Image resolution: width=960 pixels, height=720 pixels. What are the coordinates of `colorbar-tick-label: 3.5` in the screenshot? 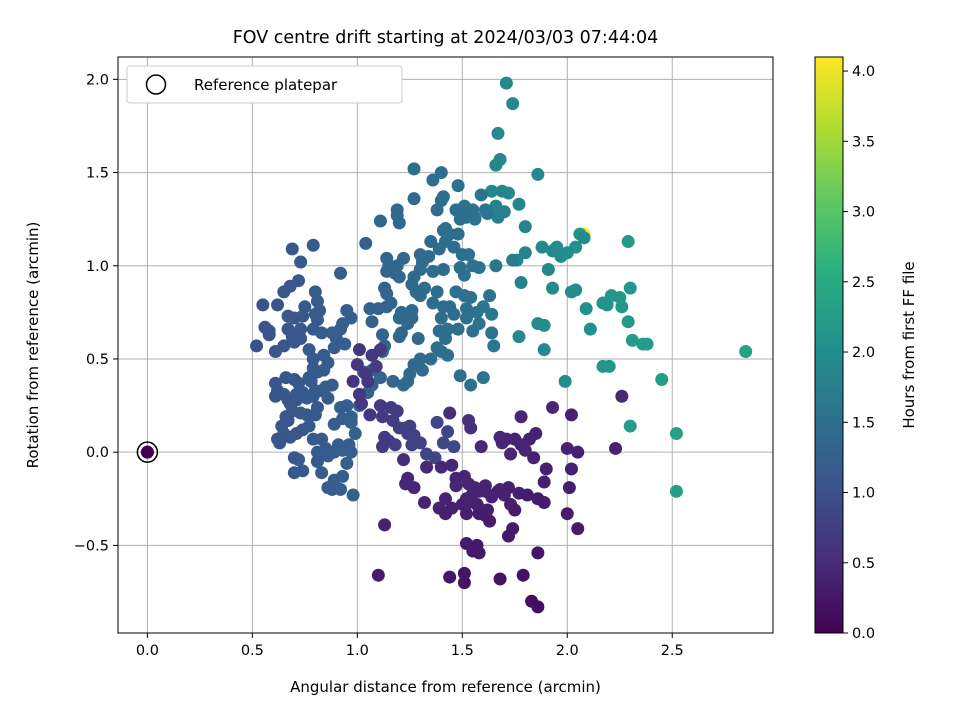 It's located at (863, 142).